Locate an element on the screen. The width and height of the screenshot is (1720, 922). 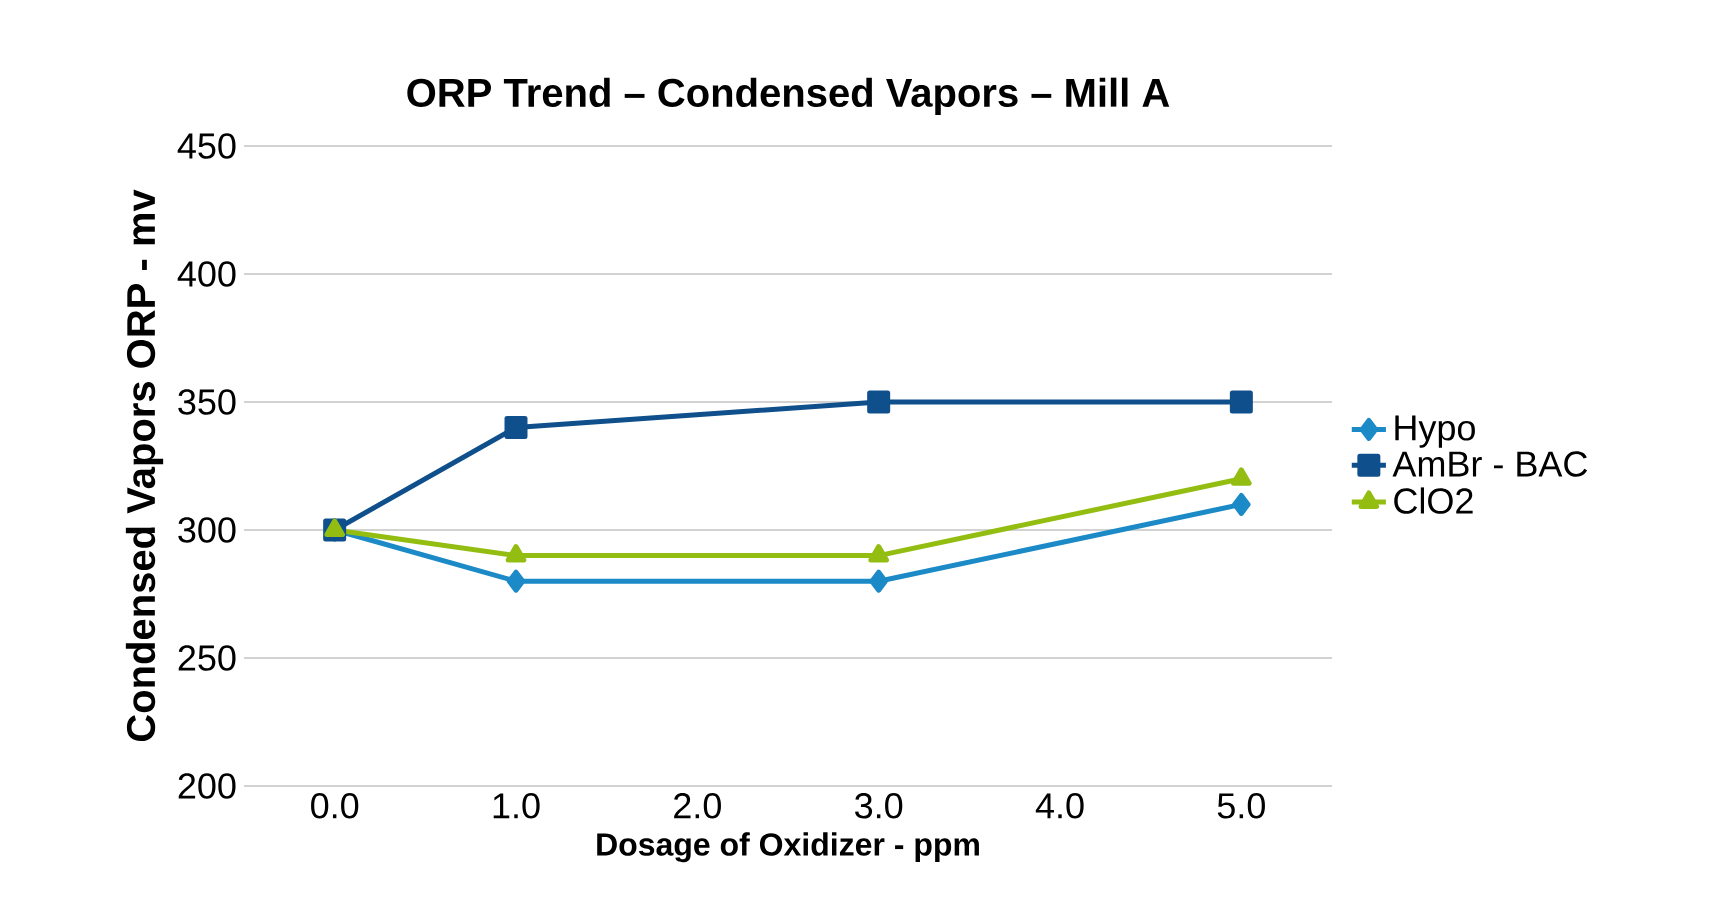
x-tick-label: 4.0 is located at coordinates (1059, 806).